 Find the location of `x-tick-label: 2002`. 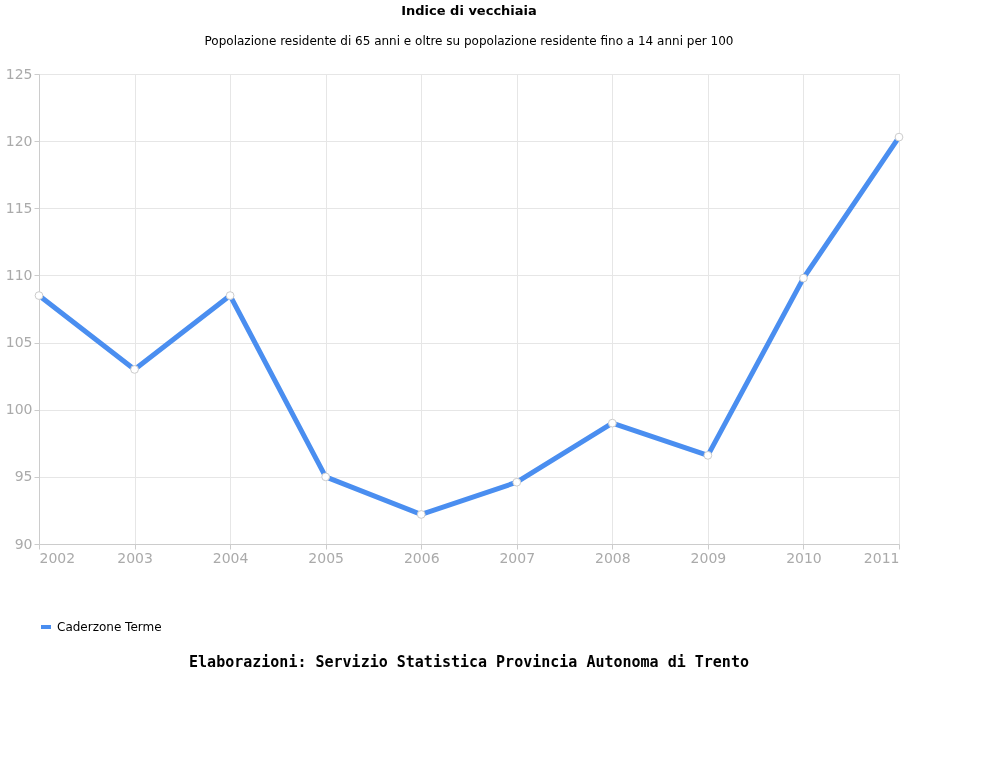

x-tick-label: 2002 is located at coordinates (57, 557).